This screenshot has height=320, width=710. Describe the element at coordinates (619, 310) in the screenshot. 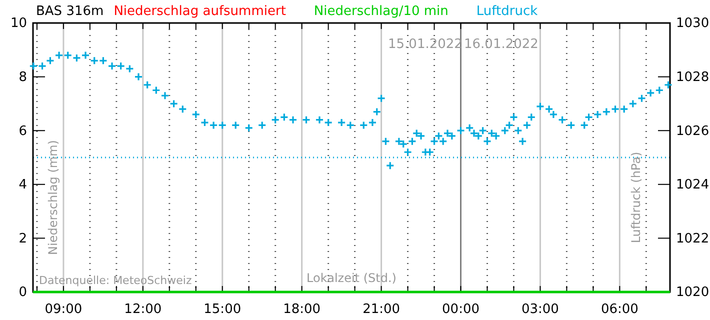

I see `x-tick-label: 06:00` at that location.